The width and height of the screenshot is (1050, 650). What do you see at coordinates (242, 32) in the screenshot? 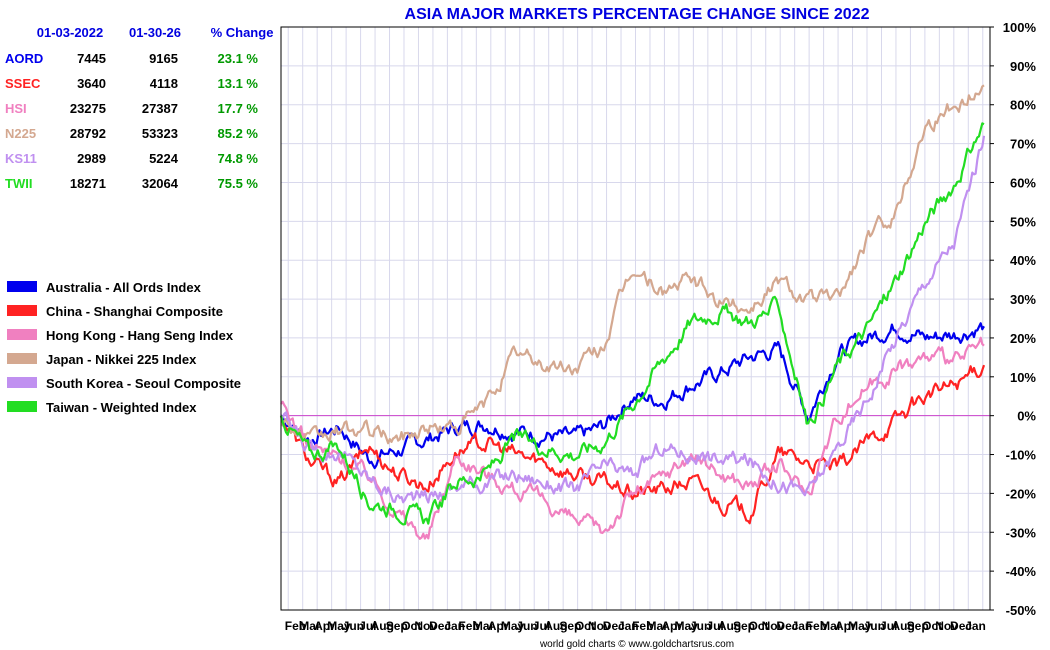
I see `table-header: % Change` at bounding box center [242, 32].